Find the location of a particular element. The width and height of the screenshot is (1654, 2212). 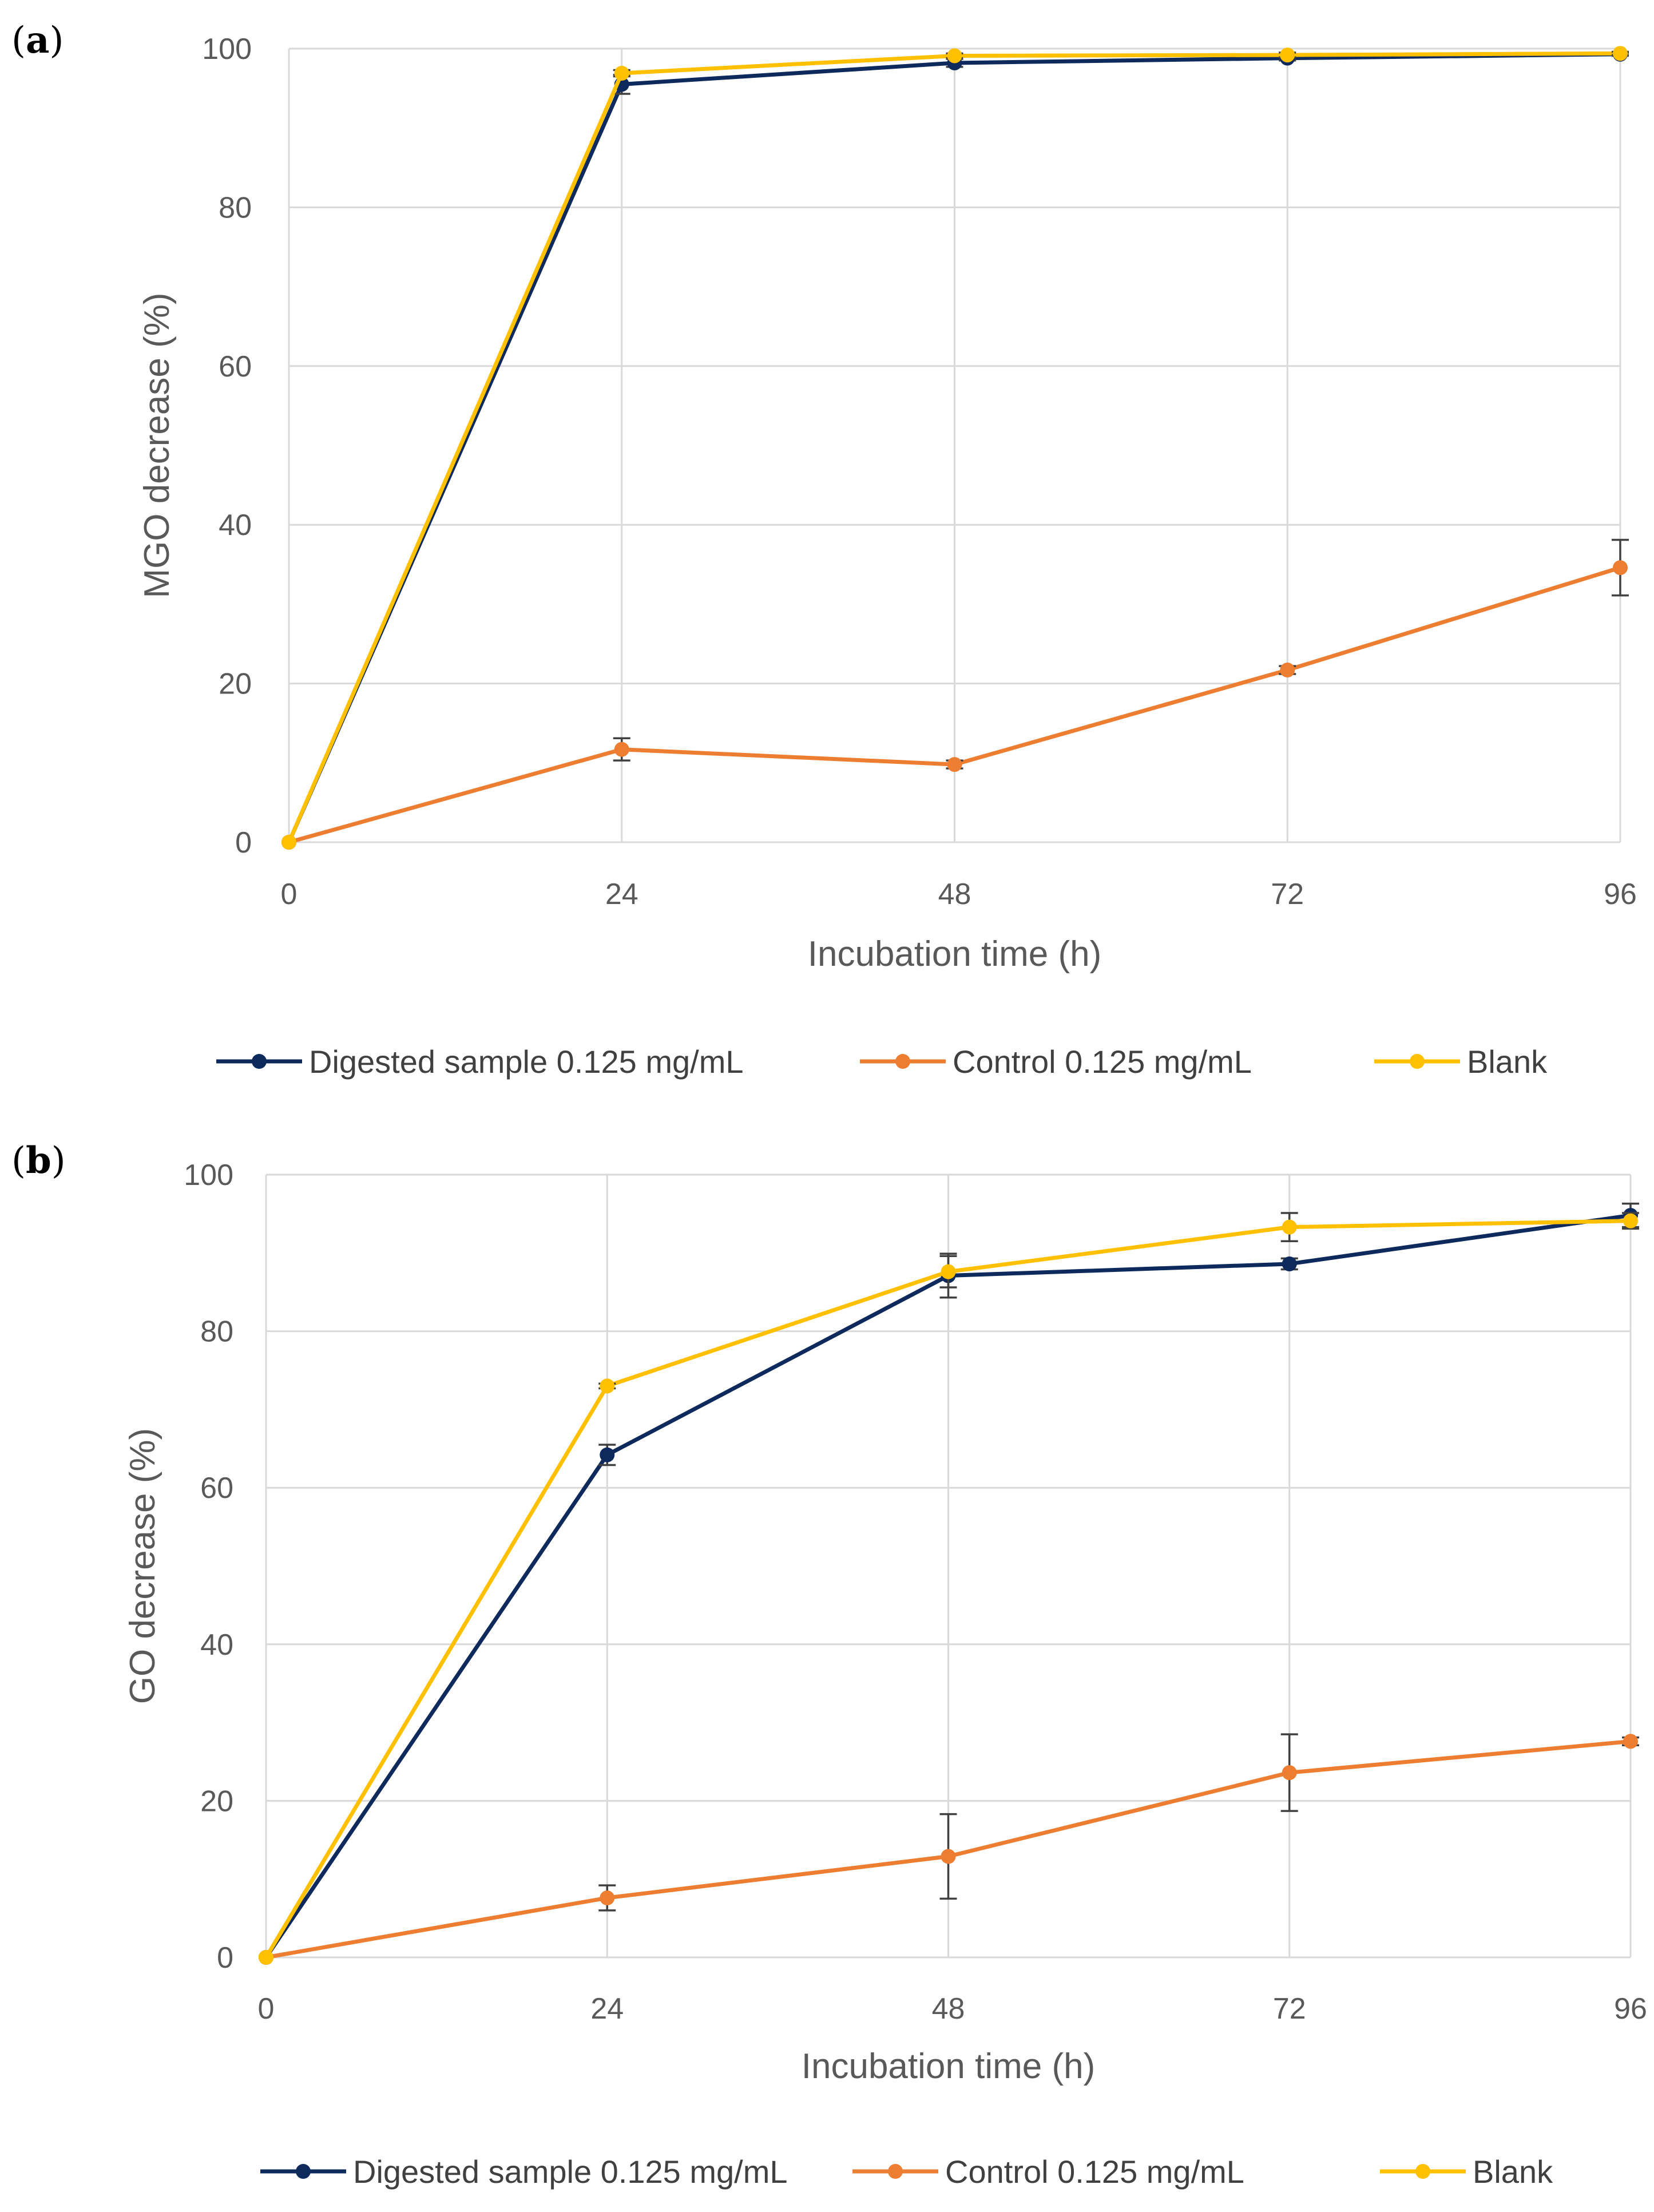

panel-label: (a) is located at coordinates (37, 40).